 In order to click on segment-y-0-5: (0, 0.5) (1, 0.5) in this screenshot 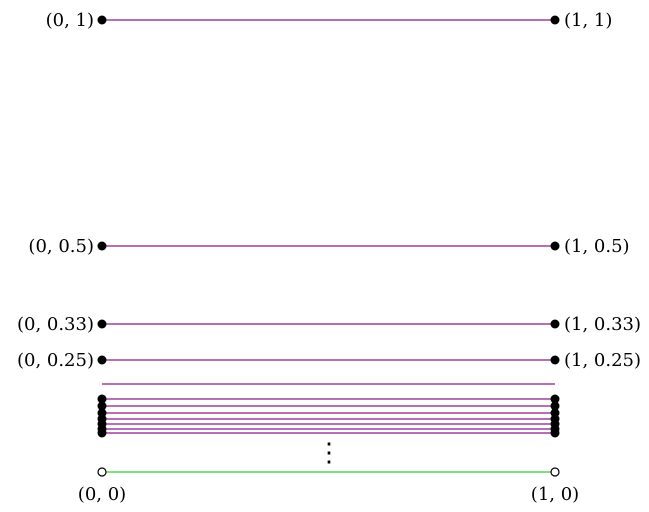, I will do `click(328, 246)`.